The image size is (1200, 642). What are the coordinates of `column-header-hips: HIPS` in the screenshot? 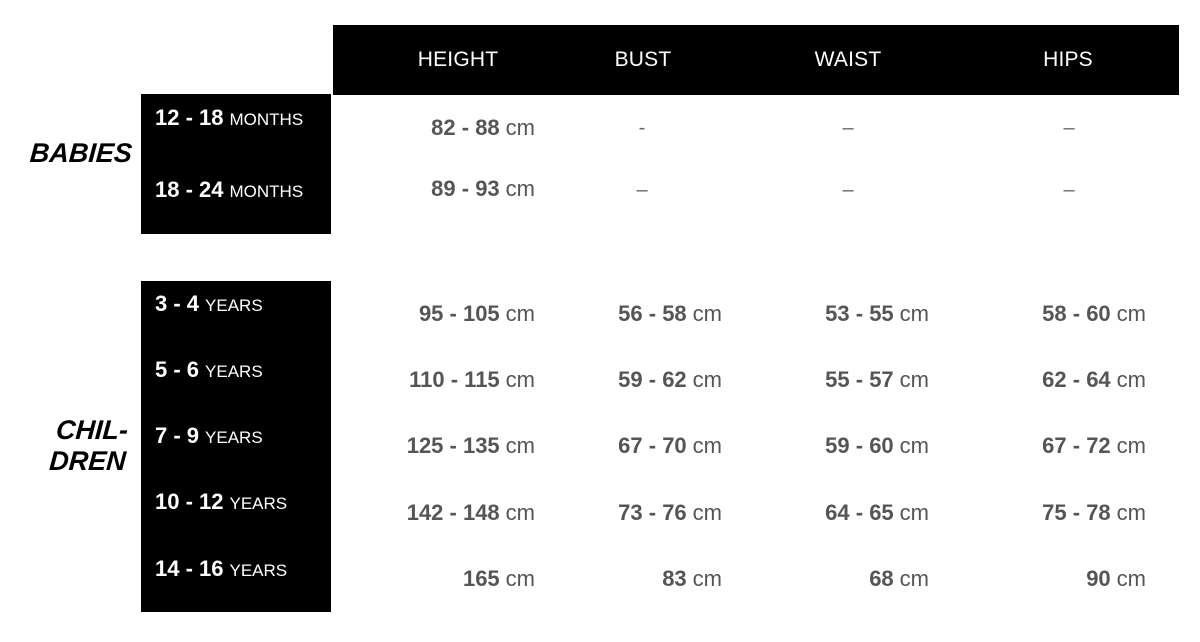 It's located at (1068, 59).